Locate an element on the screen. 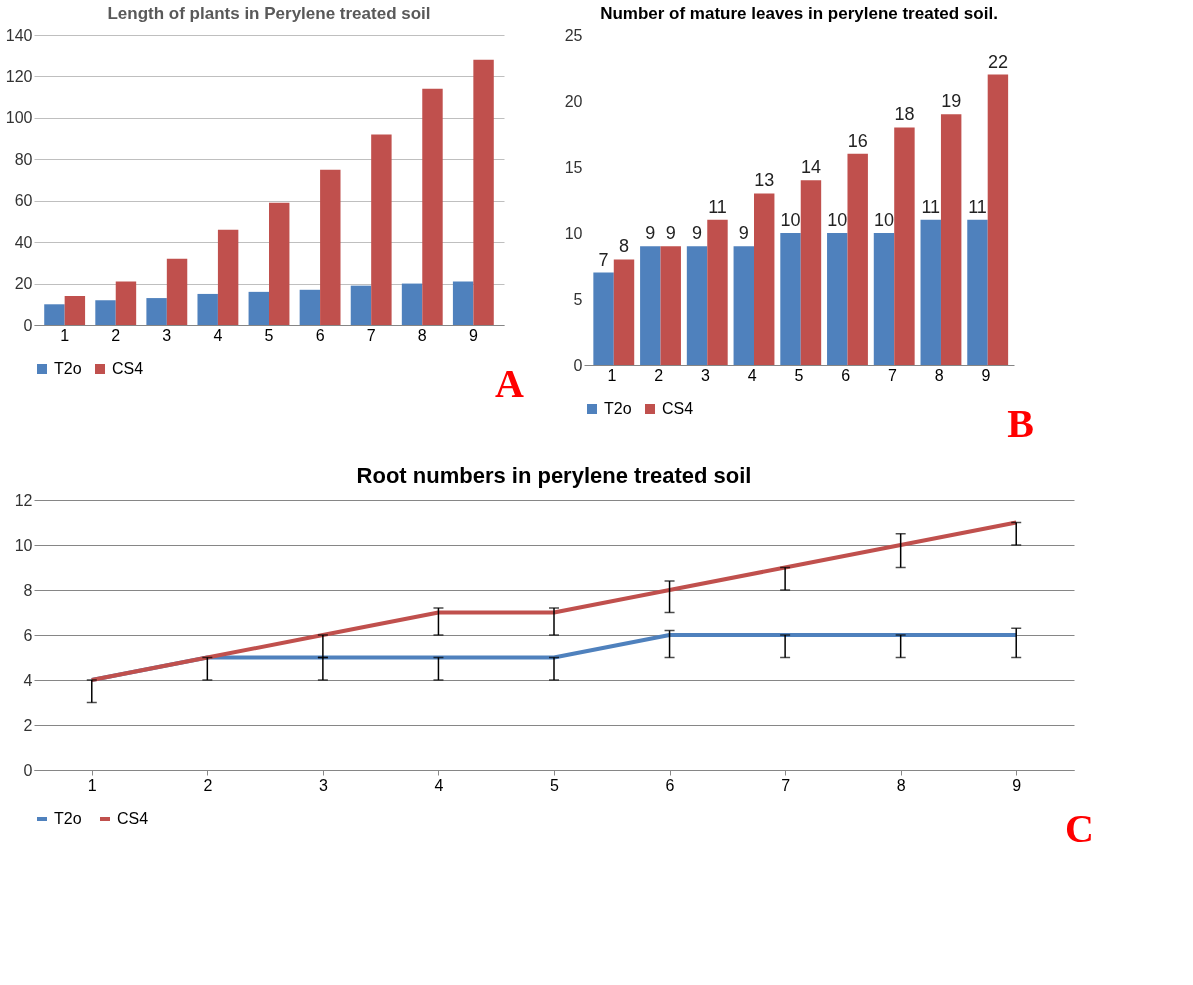  text: A is located at coordinates (510, 383).